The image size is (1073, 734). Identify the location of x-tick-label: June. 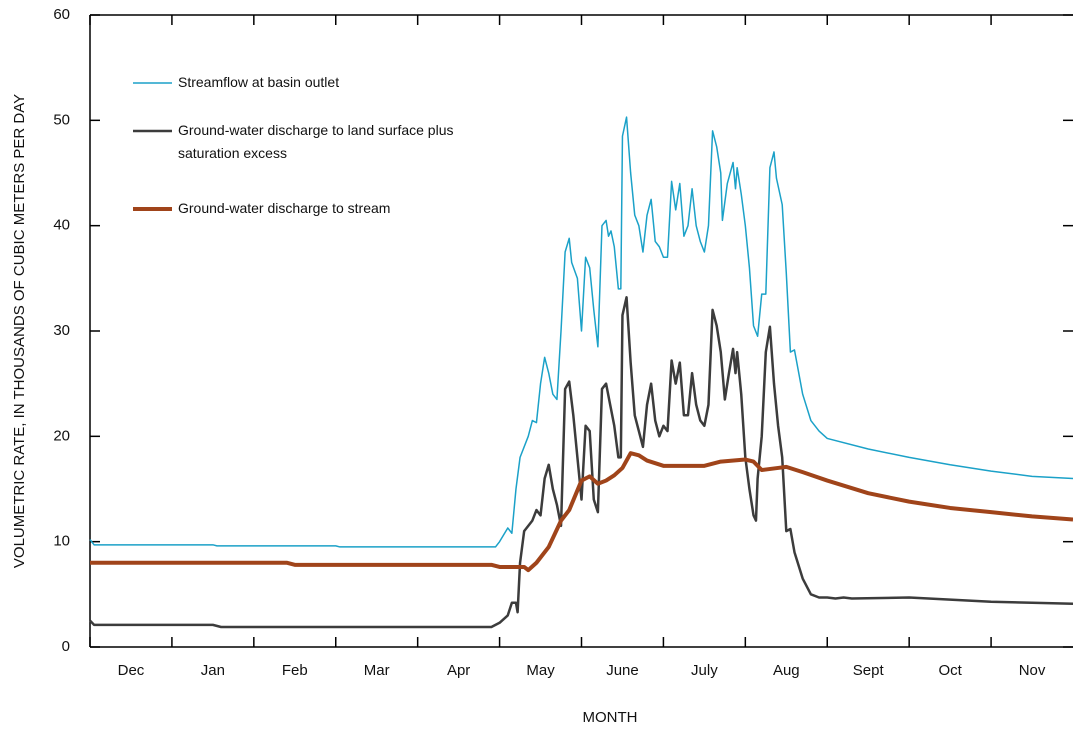
(622, 670).